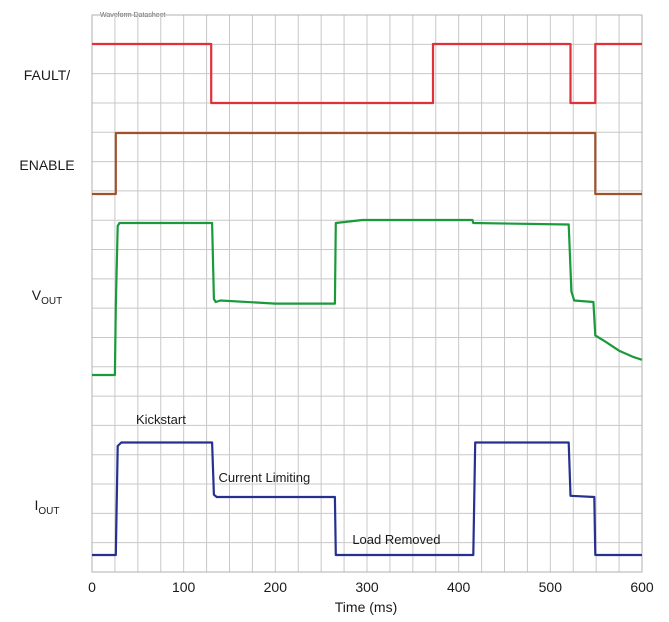 The width and height of the screenshot is (669, 622). What do you see at coordinates (551, 587) in the screenshot?
I see `x-tick-label: 500` at bounding box center [551, 587].